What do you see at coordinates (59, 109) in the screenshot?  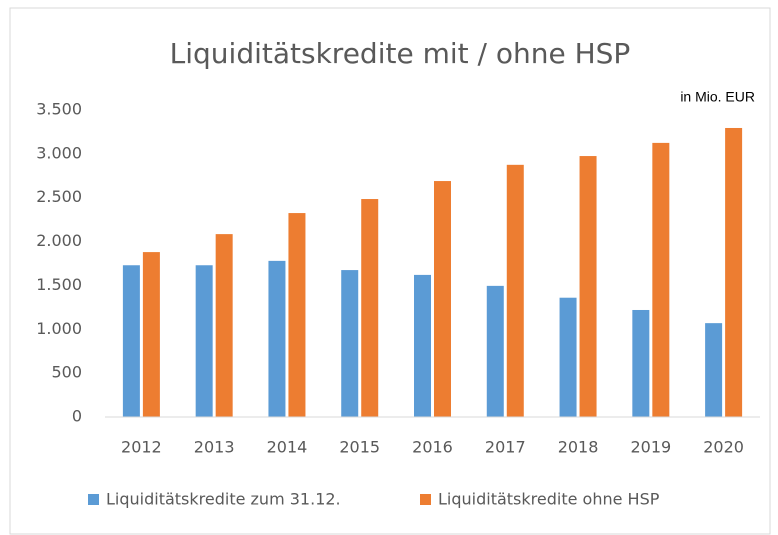 I see `y-tick-label: 3.500` at bounding box center [59, 109].